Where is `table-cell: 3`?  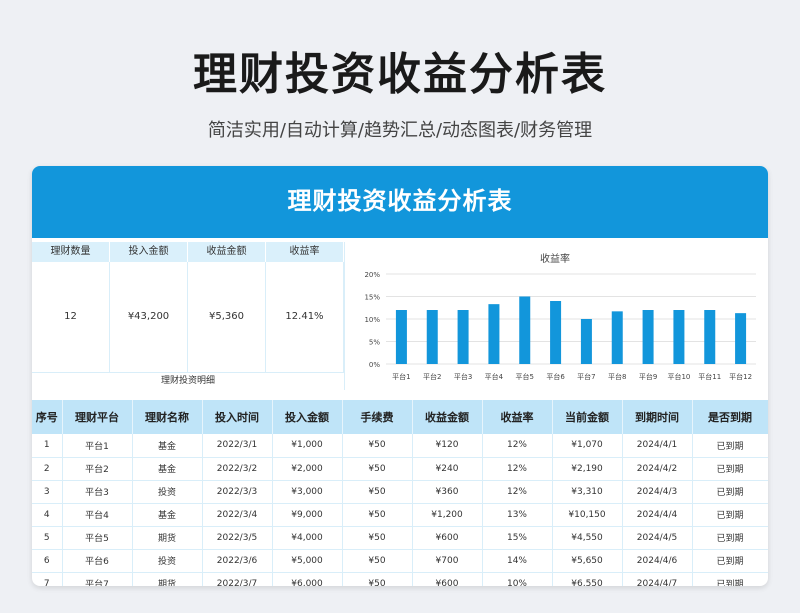 table-cell: 3 is located at coordinates (47, 492).